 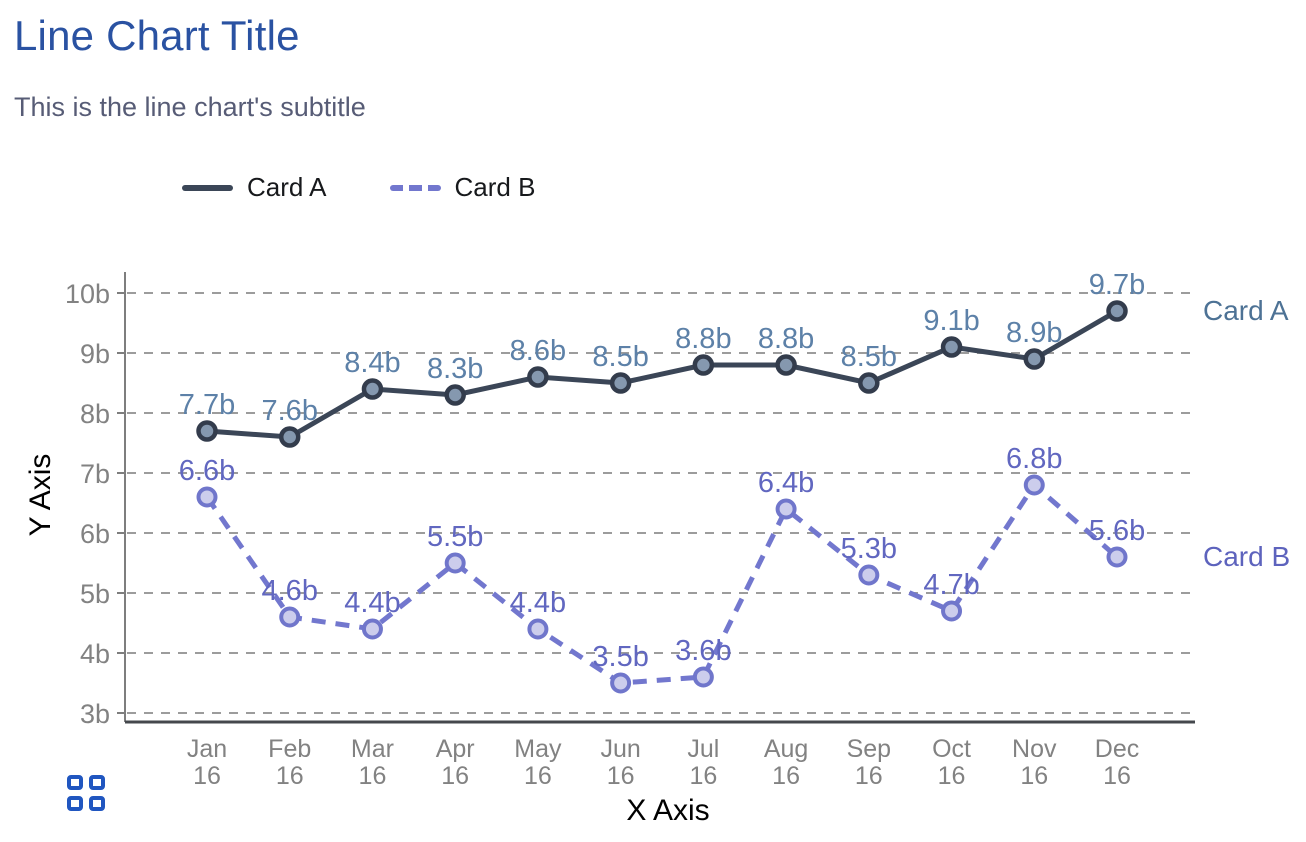 What do you see at coordinates (86, 793) in the screenshot?
I see `grid-icon` at bounding box center [86, 793].